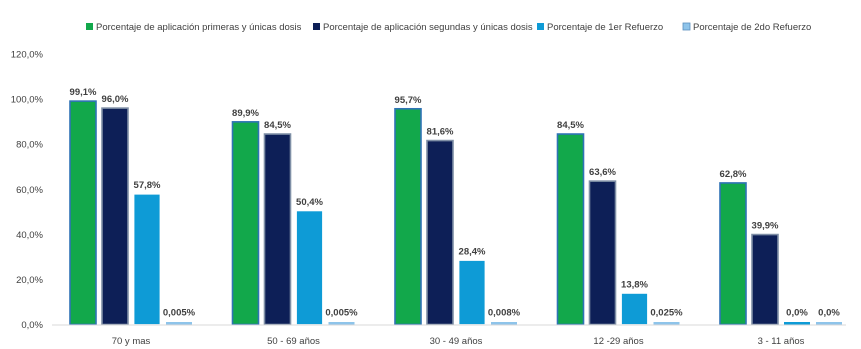  I want to click on data-label: 62,8%, so click(733, 174).